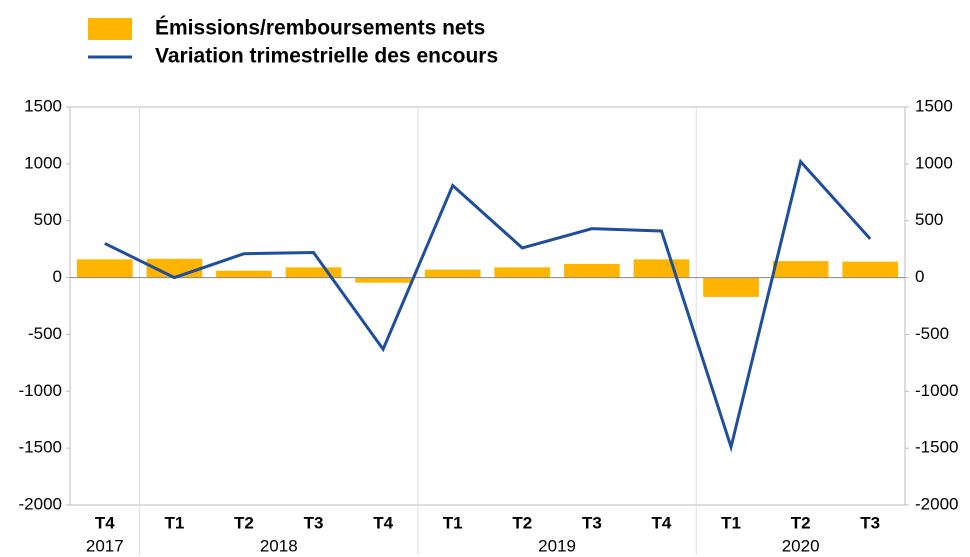  What do you see at coordinates (40, 390) in the screenshot?
I see `y-tick-label: -1000` at bounding box center [40, 390].